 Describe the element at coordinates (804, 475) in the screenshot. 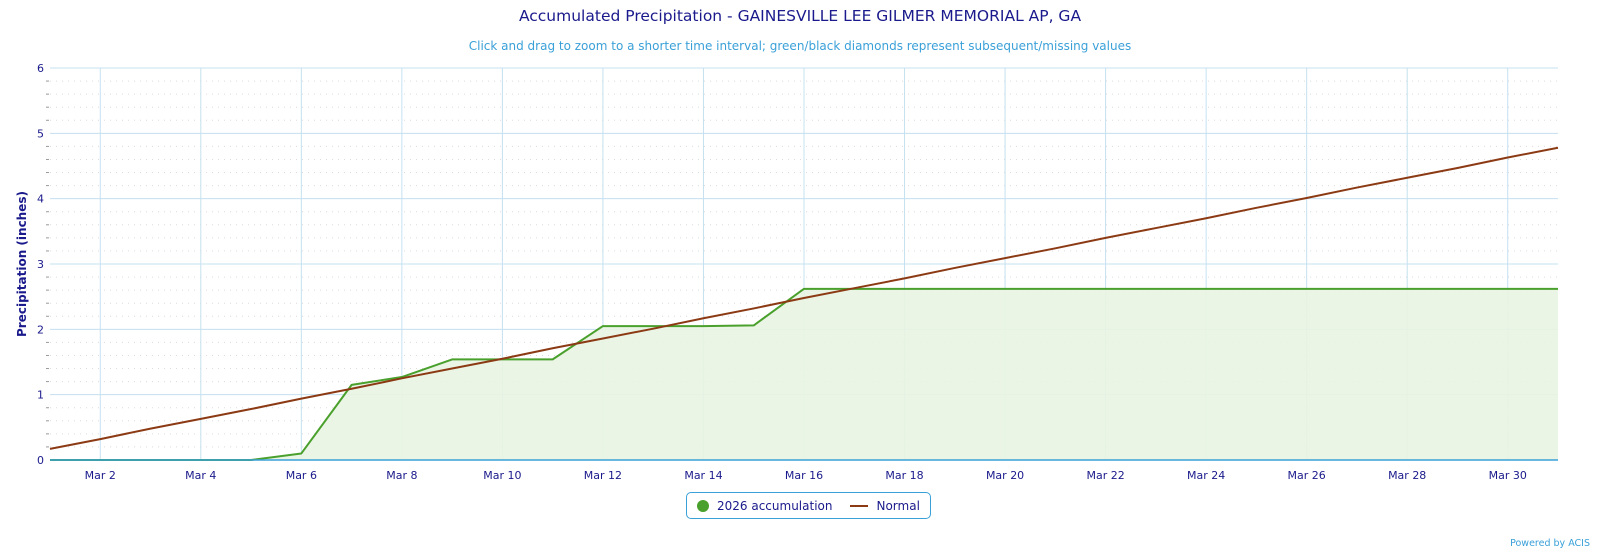

I see `x-tick-label: Mar 16` at that location.